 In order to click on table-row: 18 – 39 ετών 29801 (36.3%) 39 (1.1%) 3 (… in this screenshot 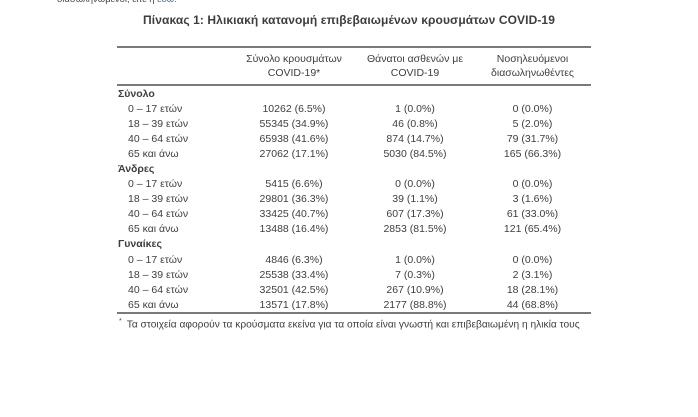, I will do `click(354, 199)`.